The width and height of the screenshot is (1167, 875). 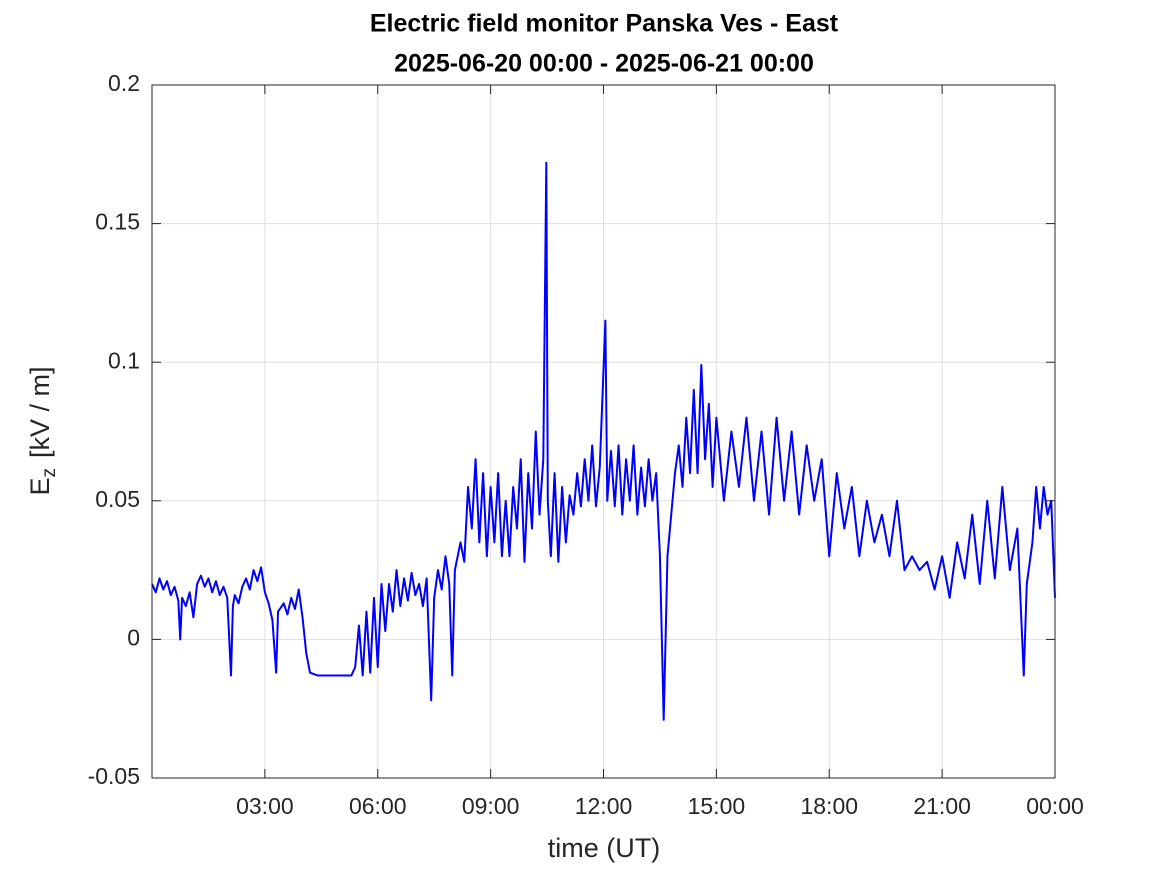 I want to click on x-tick-label: 06:00, so click(x=378, y=806).